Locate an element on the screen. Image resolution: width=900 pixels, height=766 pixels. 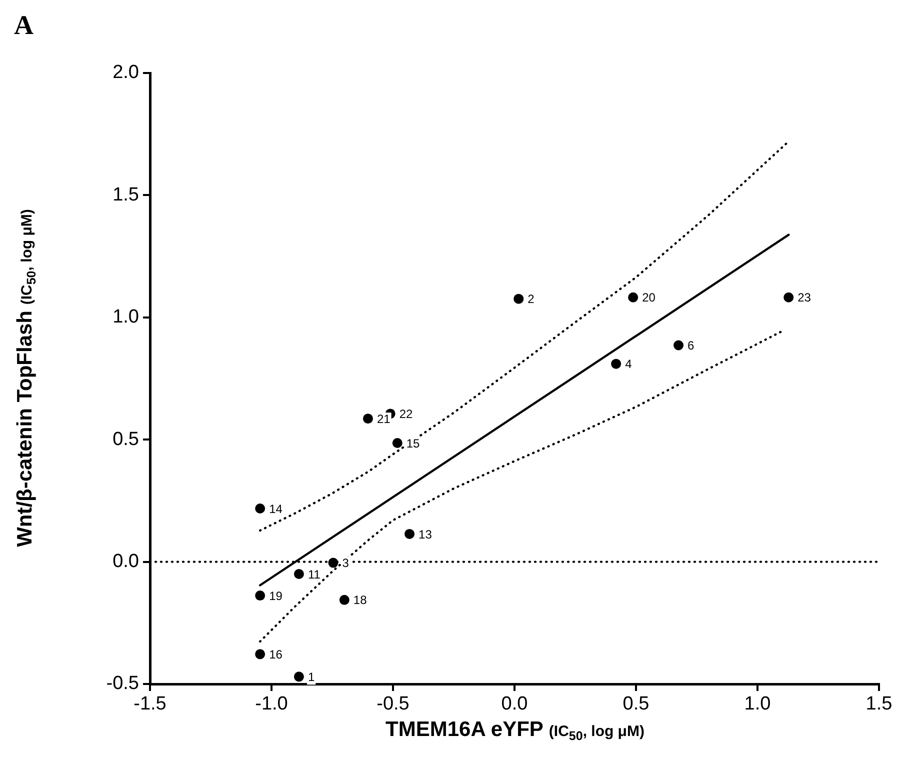
x-tick-label: 1.0 is located at coordinates (757, 704).